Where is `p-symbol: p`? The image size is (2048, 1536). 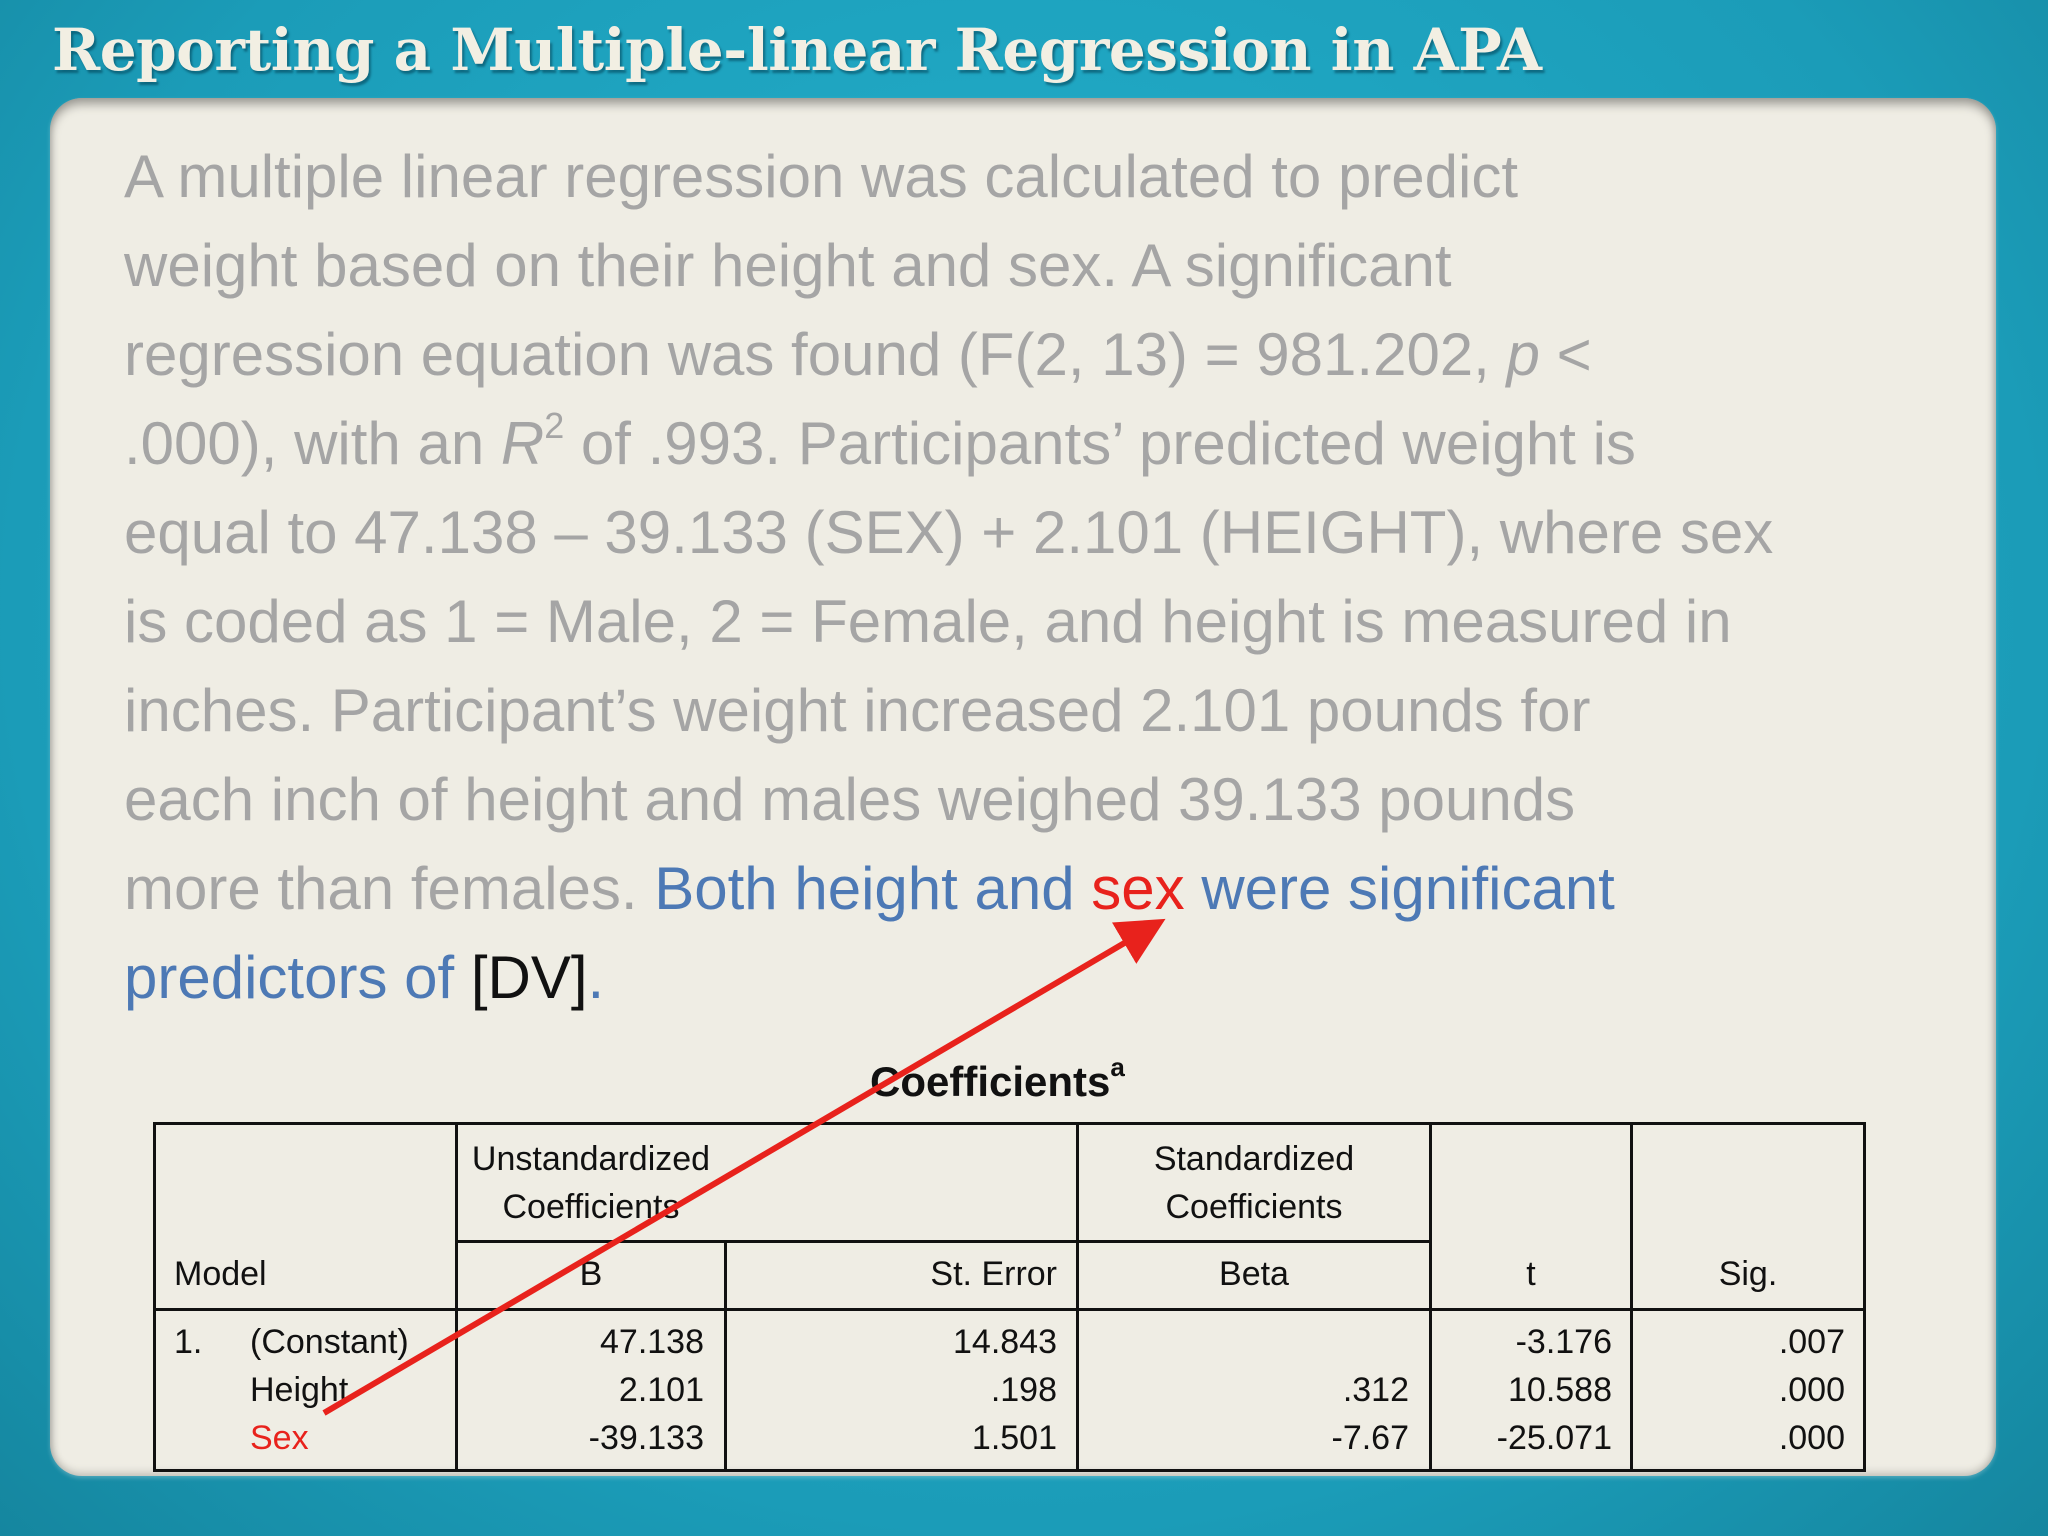 p-symbol: p is located at coordinates (1523, 354).